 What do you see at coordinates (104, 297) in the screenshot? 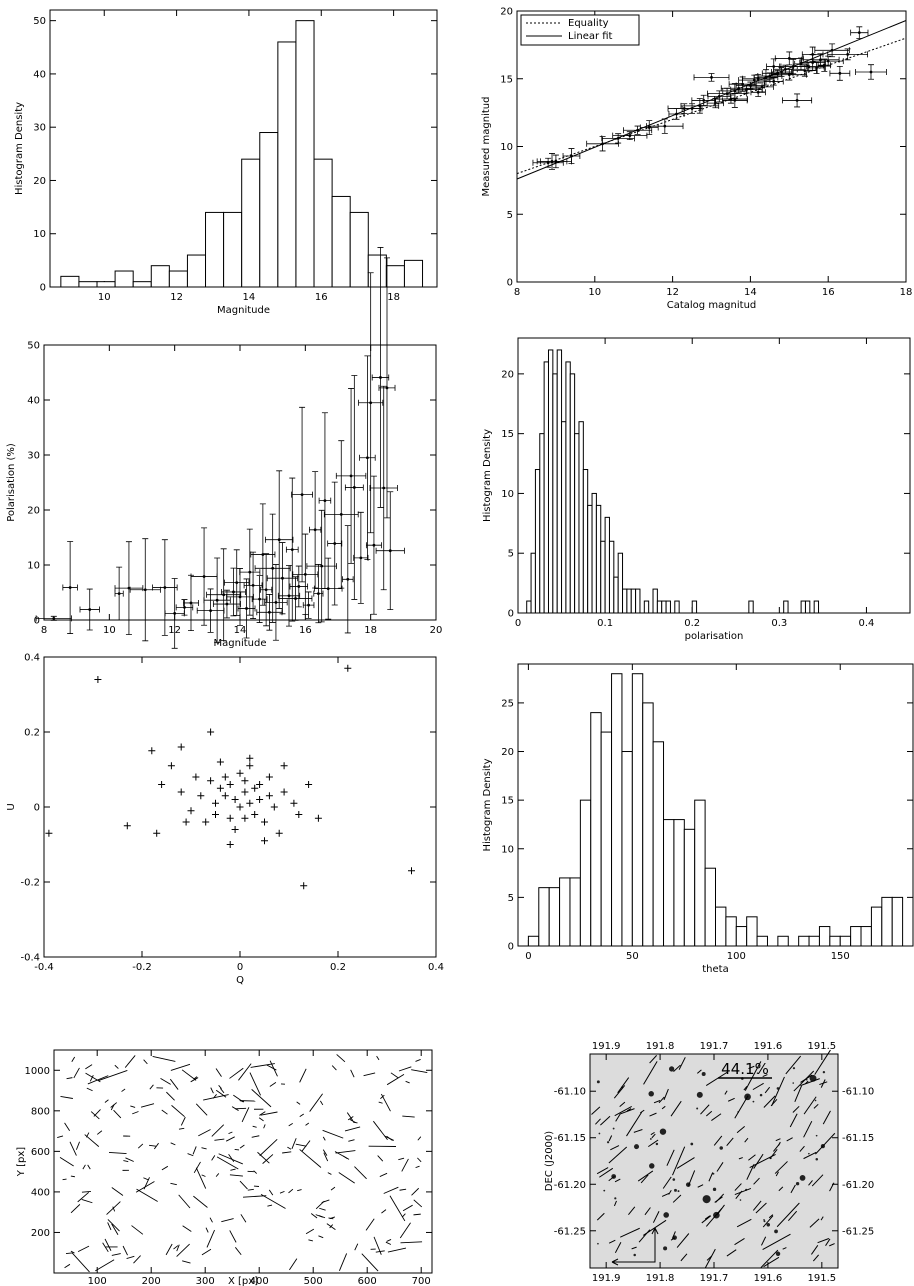
I see `x-tick-label: 10` at bounding box center [104, 297].